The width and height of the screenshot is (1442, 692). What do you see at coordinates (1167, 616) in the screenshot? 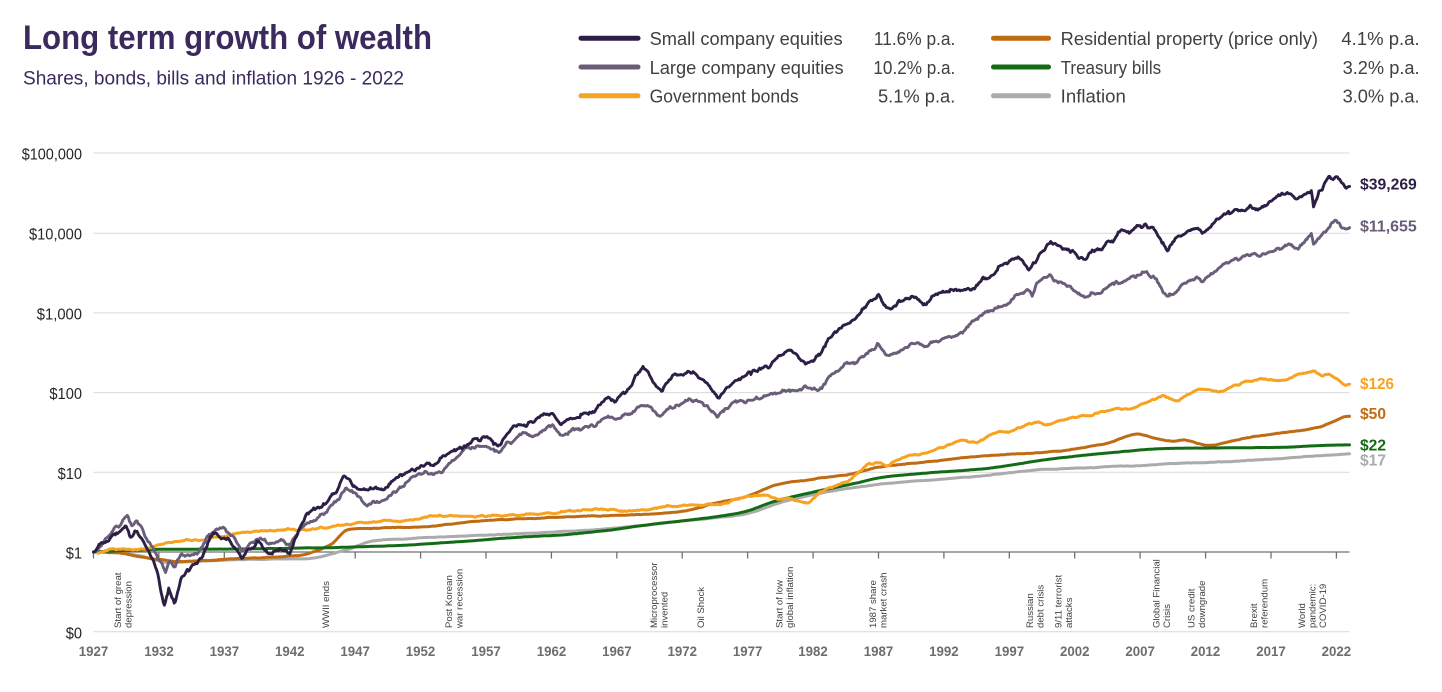
I see `svg-text: Crisis` at bounding box center [1167, 616].